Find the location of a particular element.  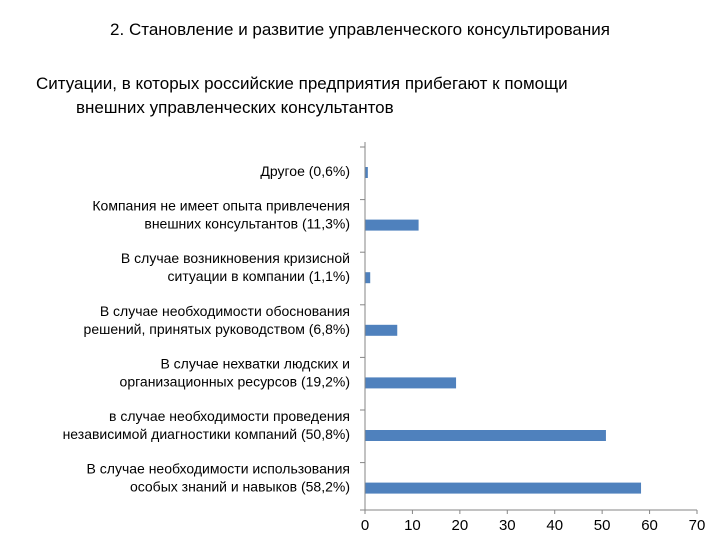

x-tick-label-6: 60 is located at coordinates (649, 525).